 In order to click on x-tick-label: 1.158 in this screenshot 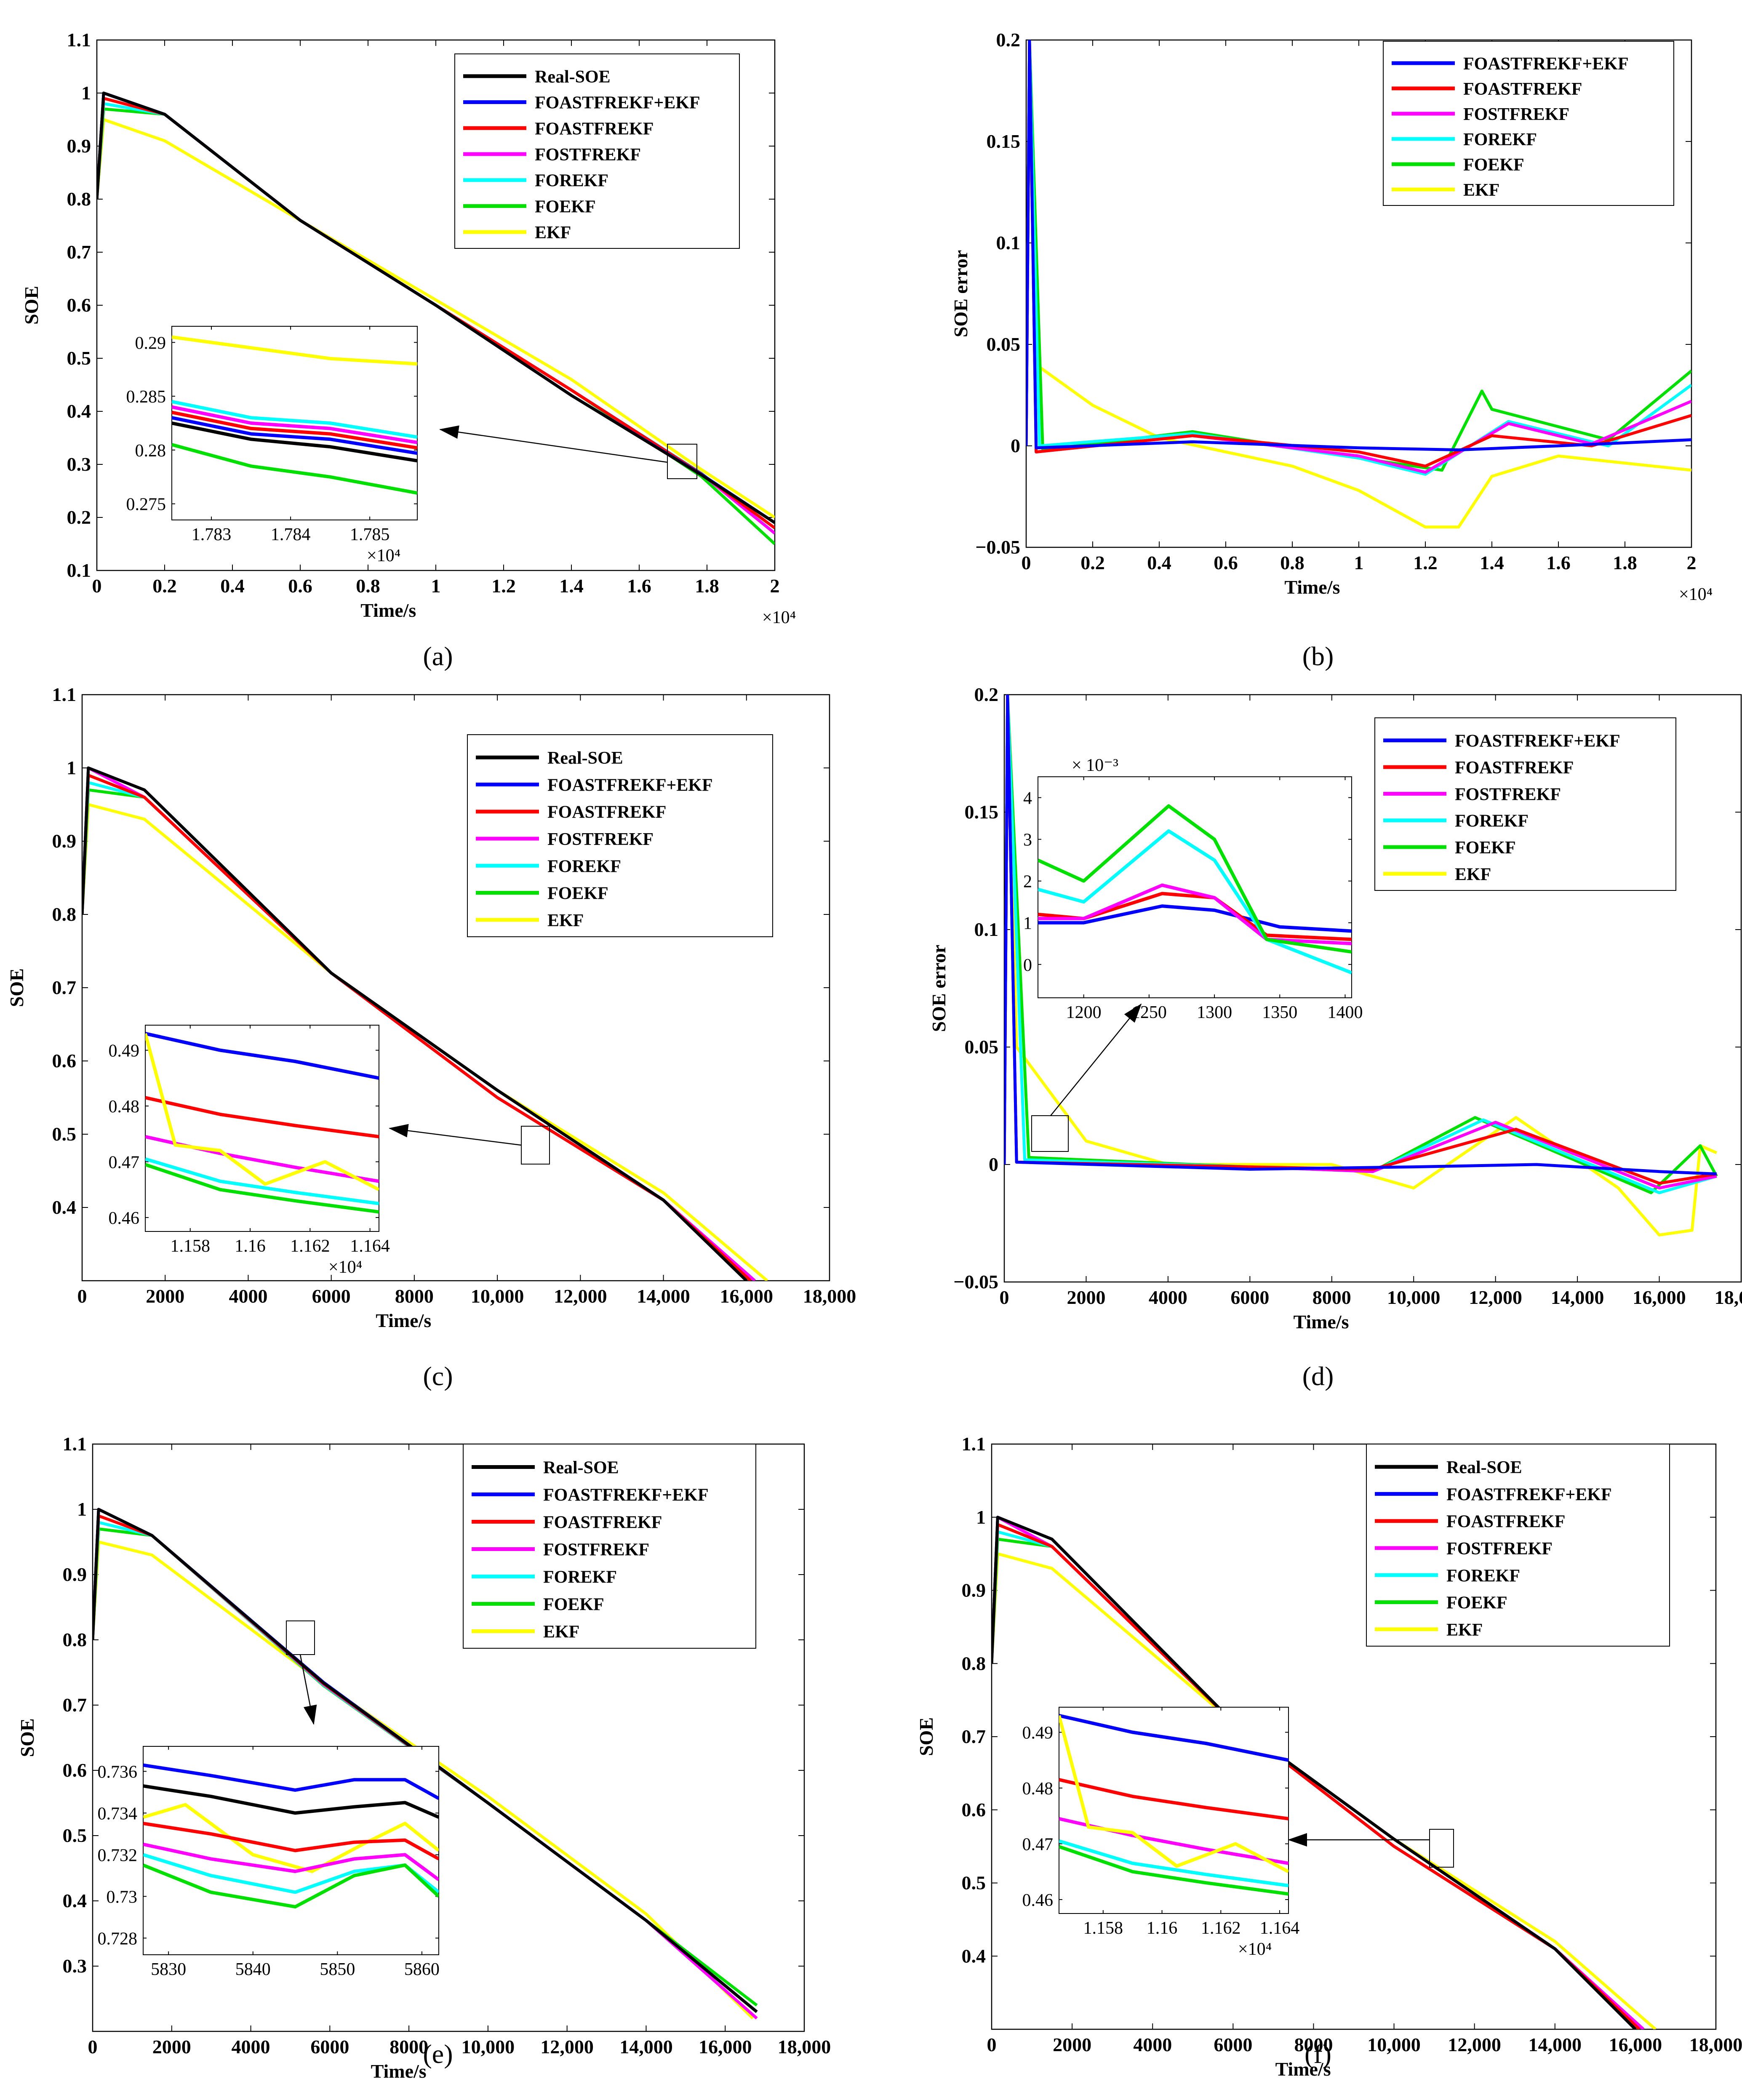, I will do `click(190, 1246)`.